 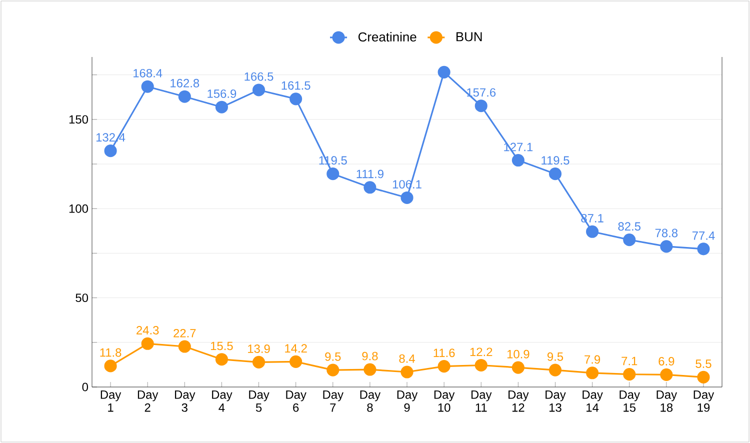 What do you see at coordinates (666, 361) in the screenshot?
I see `data-label: 6.9` at bounding box center [666, 361].